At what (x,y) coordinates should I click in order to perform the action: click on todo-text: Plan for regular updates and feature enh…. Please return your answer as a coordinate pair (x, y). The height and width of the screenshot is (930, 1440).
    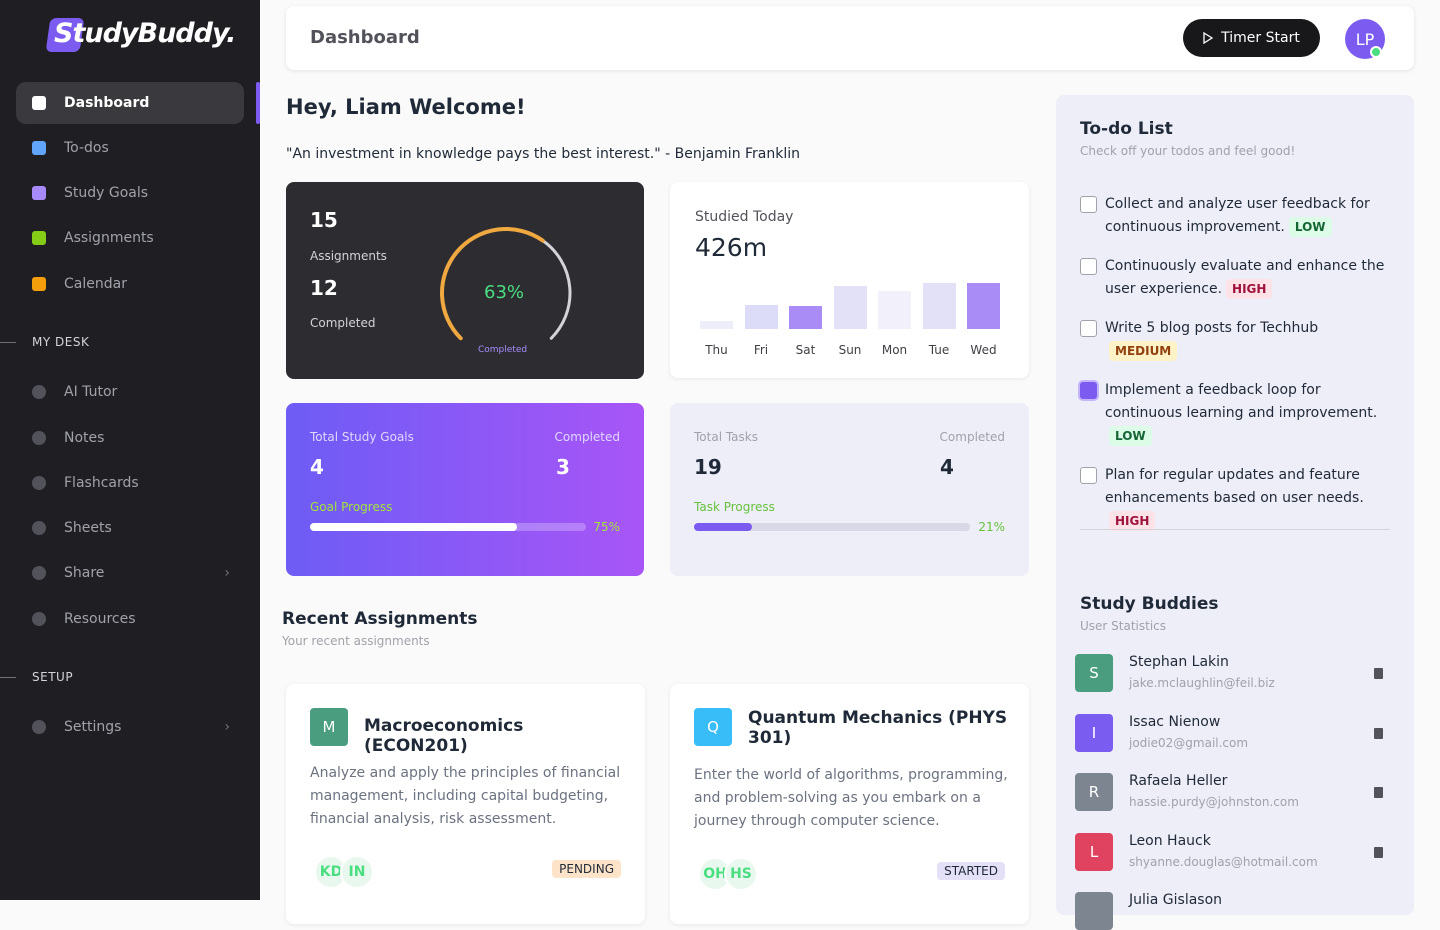
    Looking at the image, I should click on (1234, 486).